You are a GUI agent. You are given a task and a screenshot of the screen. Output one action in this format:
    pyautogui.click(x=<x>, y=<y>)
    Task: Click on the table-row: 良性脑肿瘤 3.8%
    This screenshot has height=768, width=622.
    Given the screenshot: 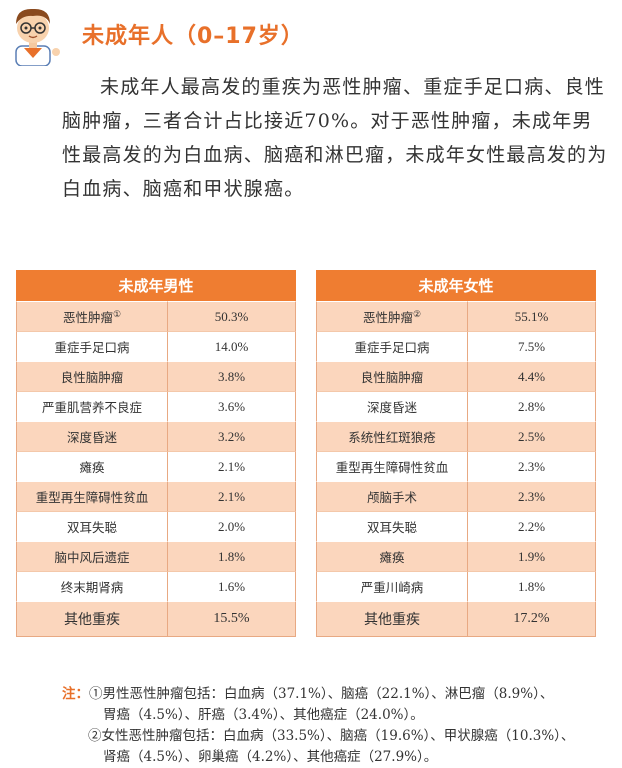 What is the action you would take?
    pyautogui.click(x=156, y=376)
    